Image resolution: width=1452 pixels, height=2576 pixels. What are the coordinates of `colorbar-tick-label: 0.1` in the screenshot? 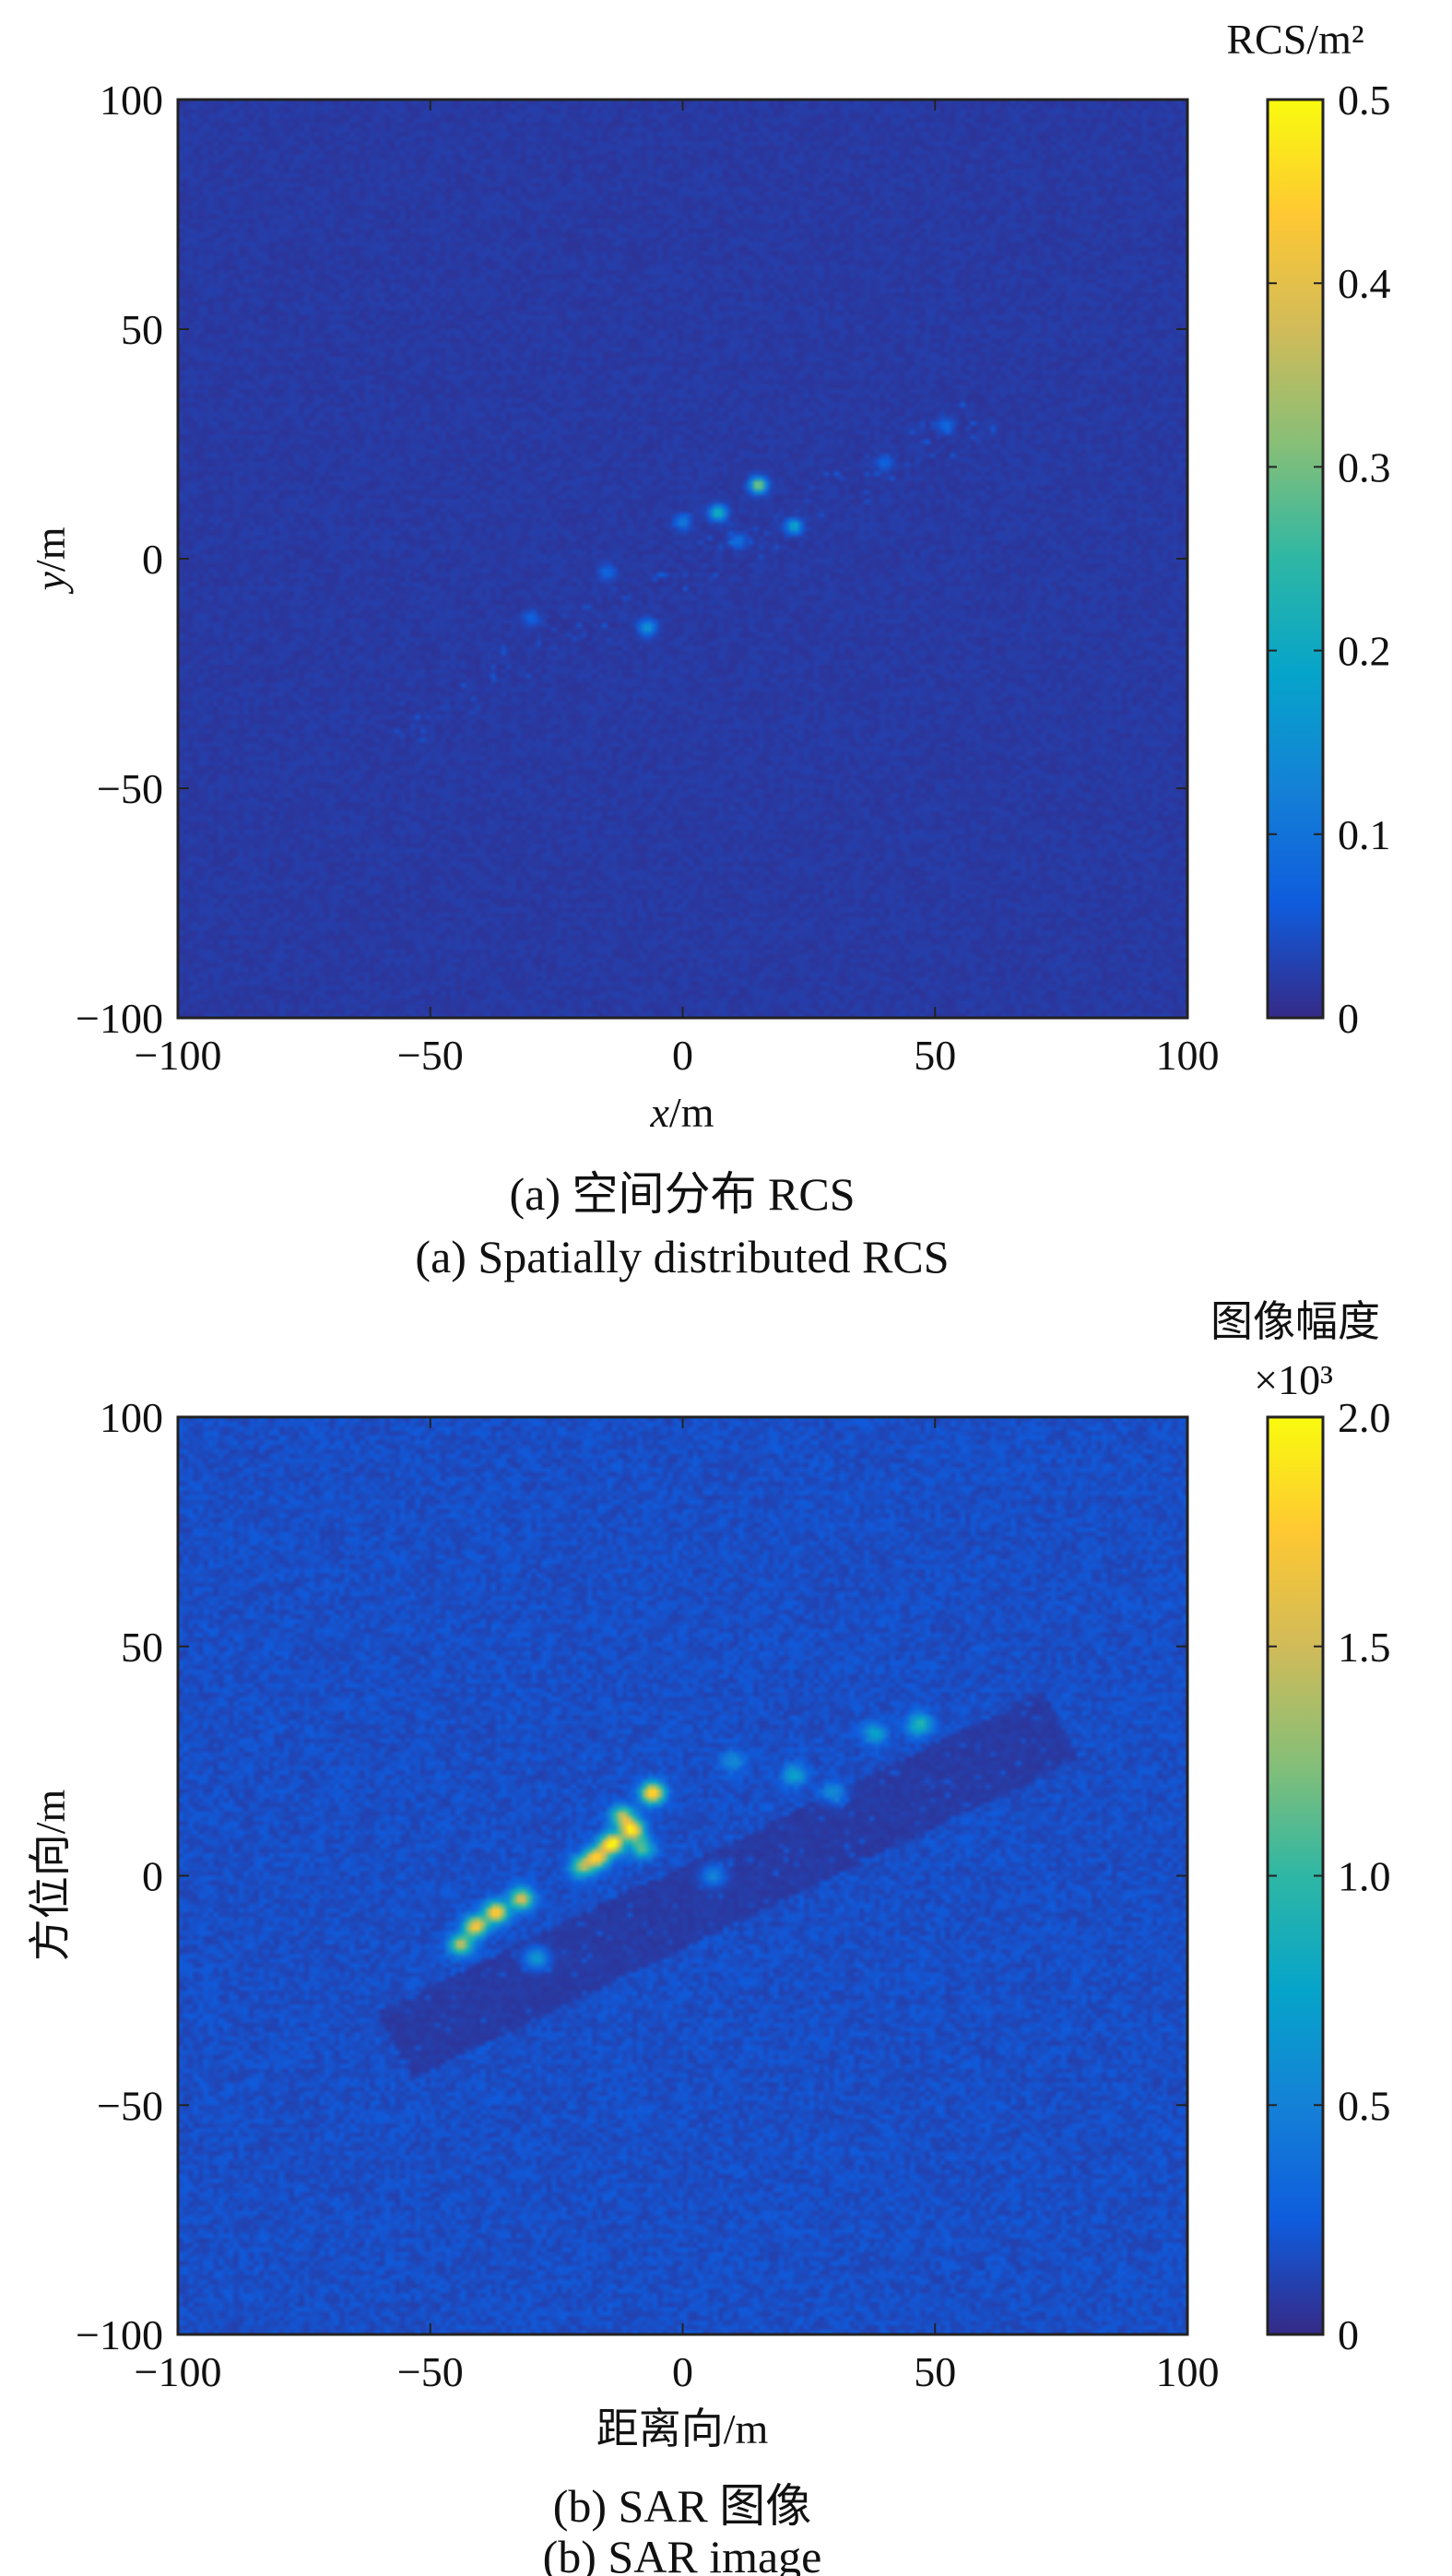 It's located at (1365, 834).